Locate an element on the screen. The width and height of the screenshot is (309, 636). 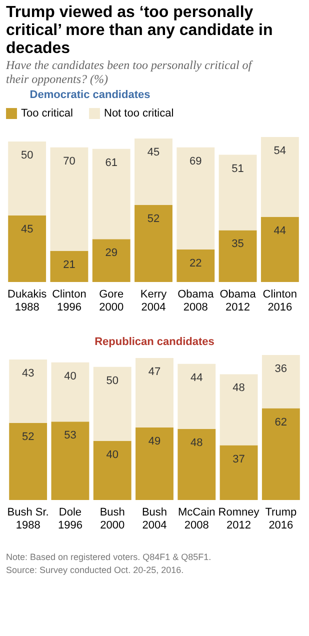
data-label: 61 is located at coordinates (111, 162).